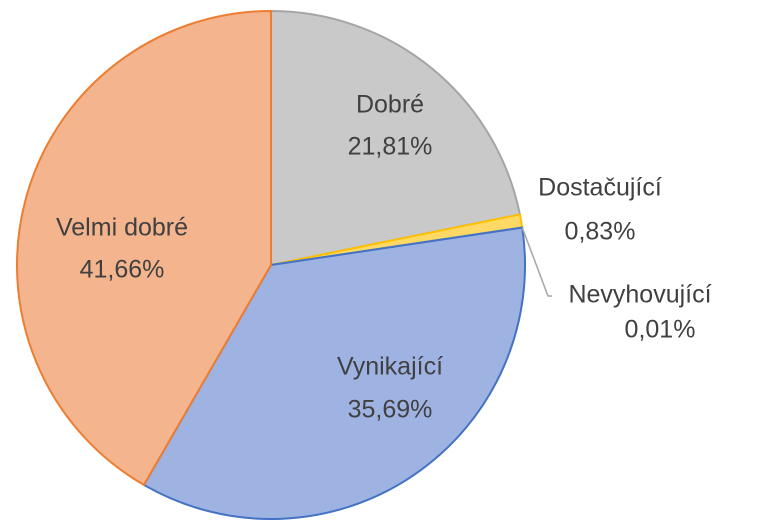 This screenshot has width=757, height=520. What do you see at coordinates (536, 262) in the screenshot?
I see `leader-line` at bounding box center [536, 262].